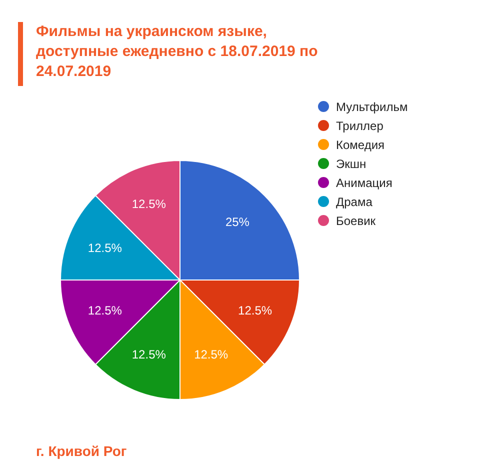 The image size is (478, 476). I want to click on legend-label: Комедия, so click(360, 145).